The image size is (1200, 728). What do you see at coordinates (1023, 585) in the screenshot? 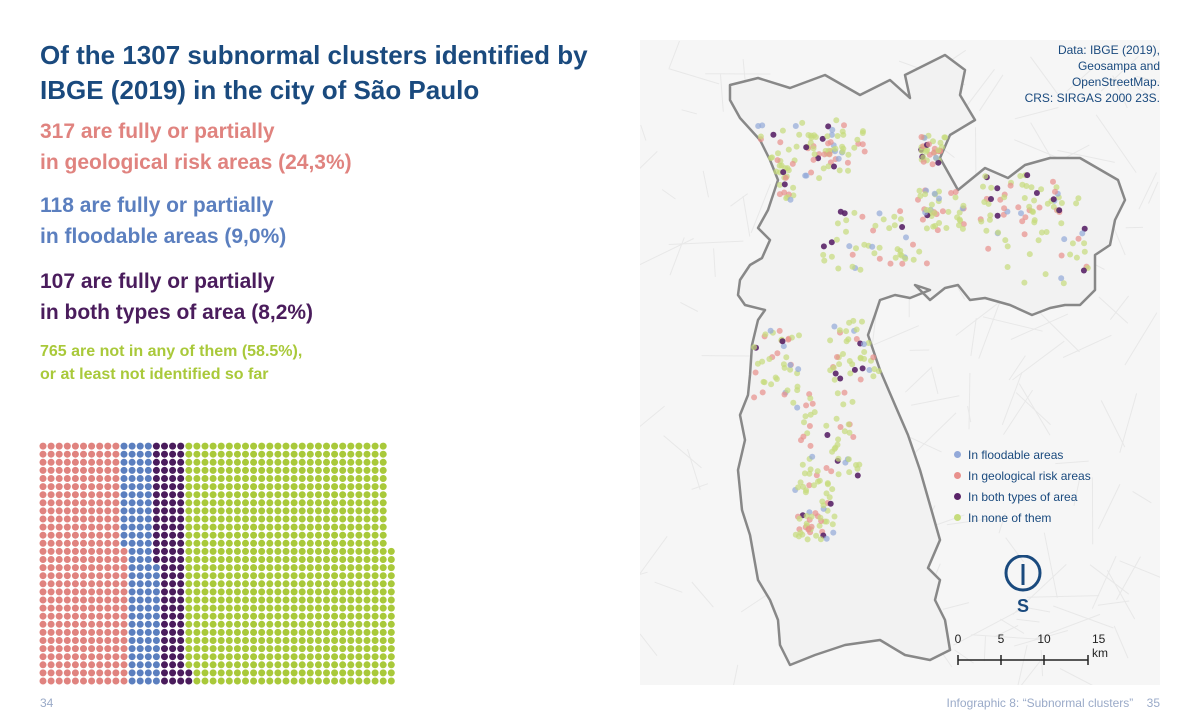
I see `north-arrow-icon: S` at bounding box center [1023, 585].